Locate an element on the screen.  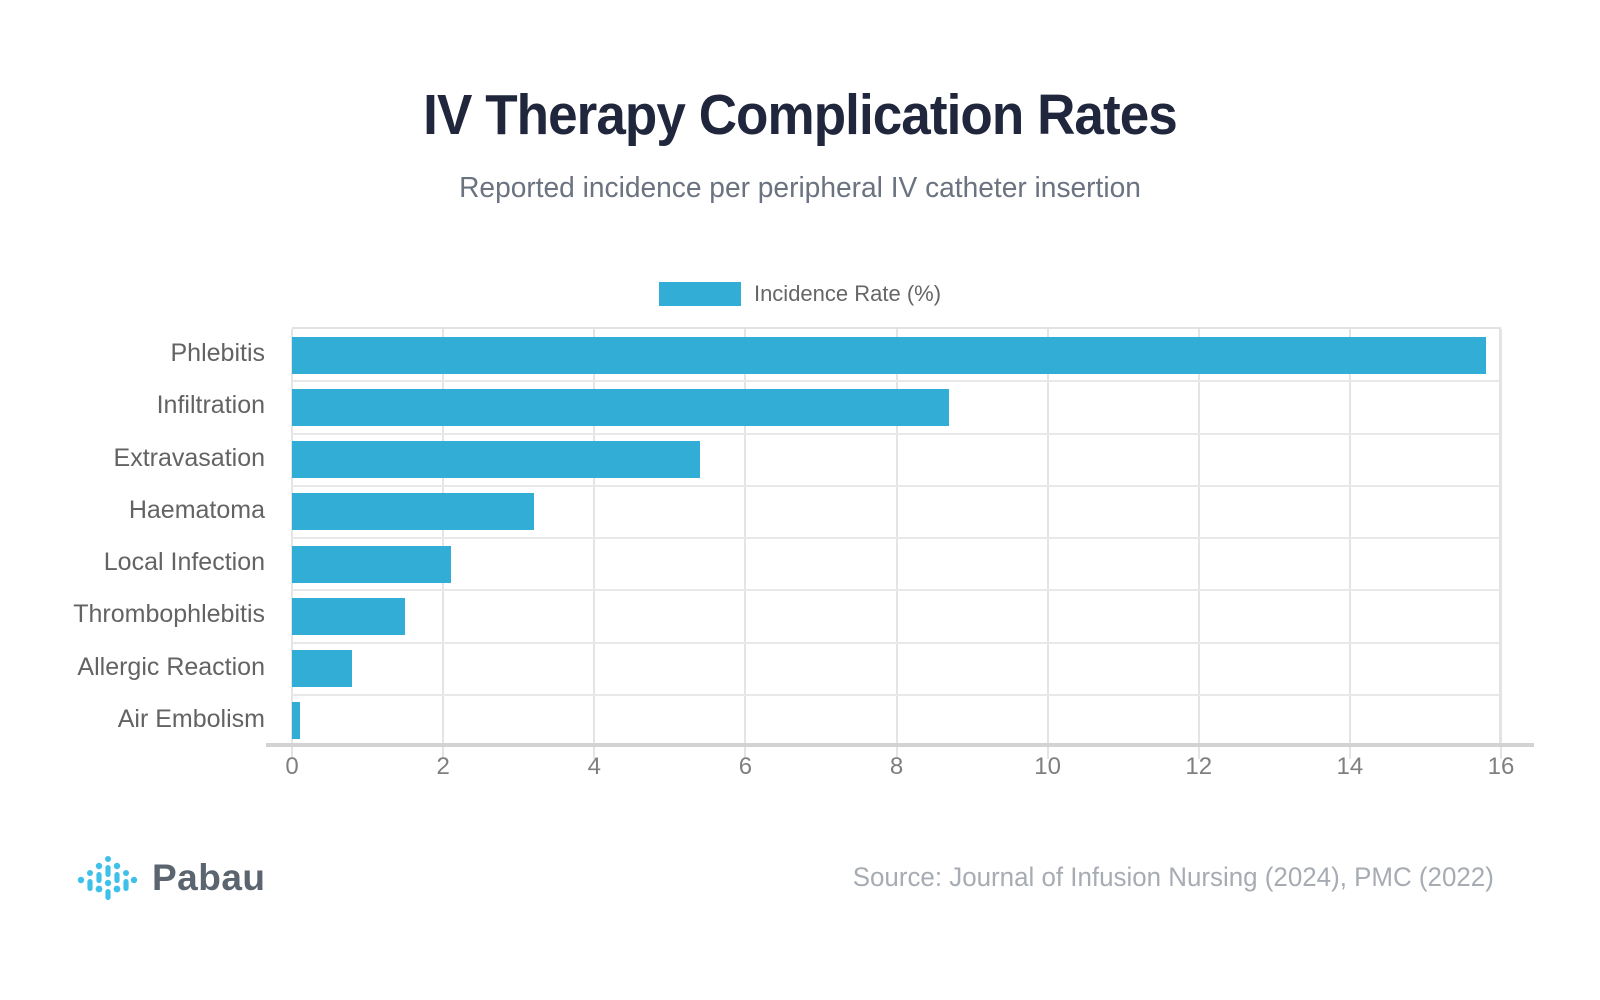
category-label: Thrombophlebitis is located at coordinates (169, 614).